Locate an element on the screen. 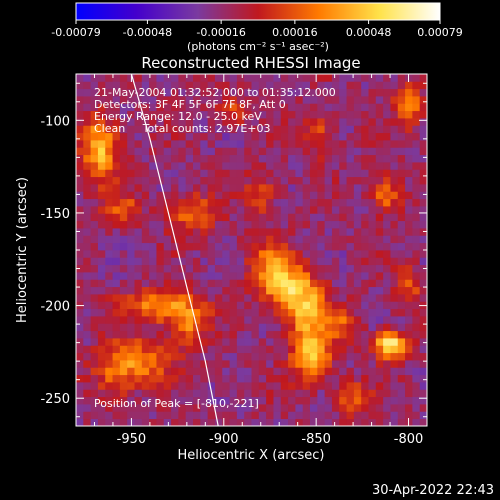 The image size is (500, 500). x-tick-labels: -950 -900 -850 -800 is located at coordinates (270, 439).